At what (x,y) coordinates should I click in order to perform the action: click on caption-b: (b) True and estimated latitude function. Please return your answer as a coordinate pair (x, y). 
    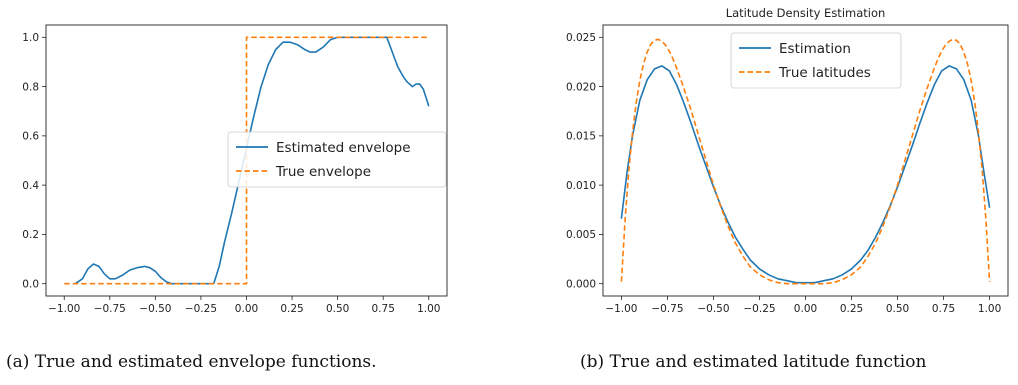
    Looking at the image, I should click on (753, 362).